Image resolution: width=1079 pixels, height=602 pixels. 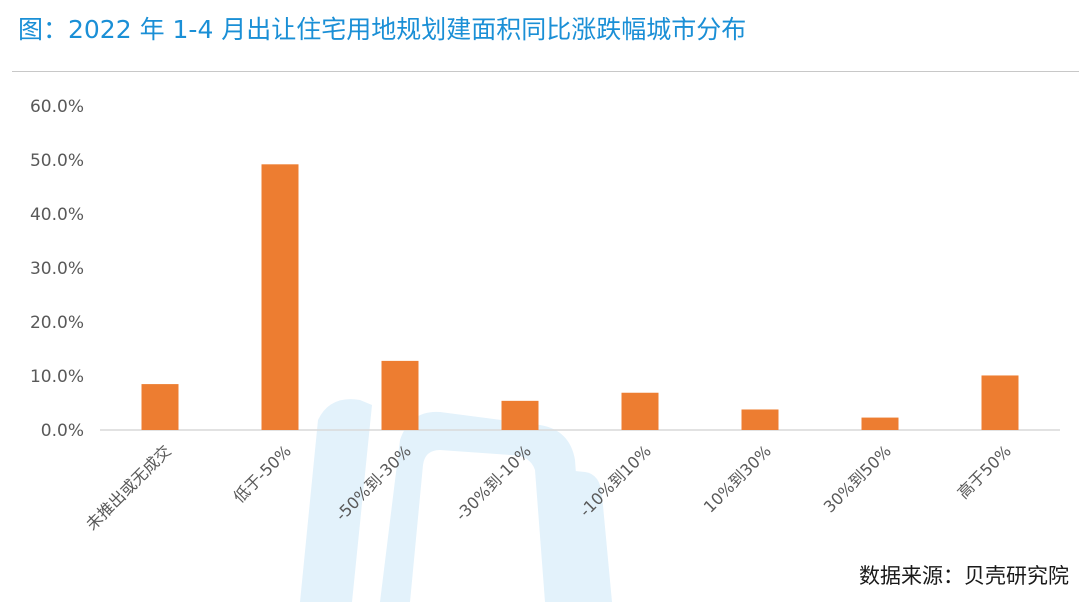 I want to click on x-tick-label: 低于-50%, so click(x=262, y=473).